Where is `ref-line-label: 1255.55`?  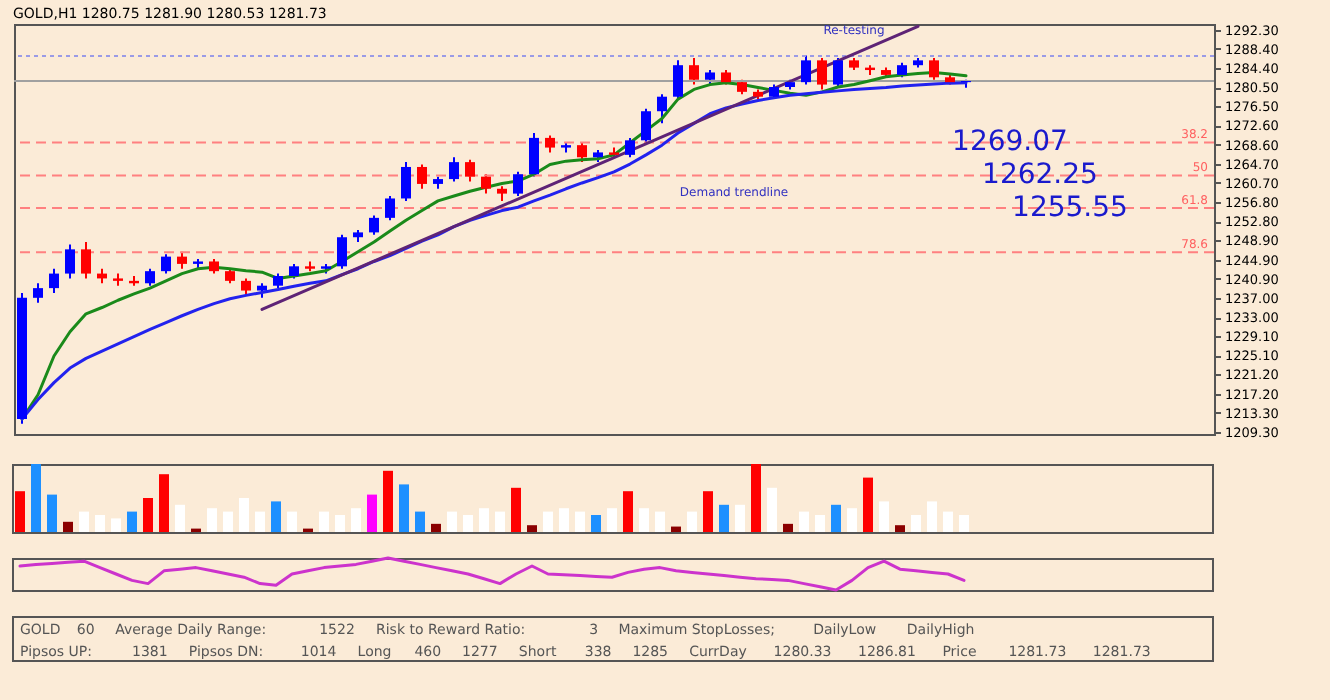 ref-line-label: 1255.55 is located at coordinates (1070, 207).